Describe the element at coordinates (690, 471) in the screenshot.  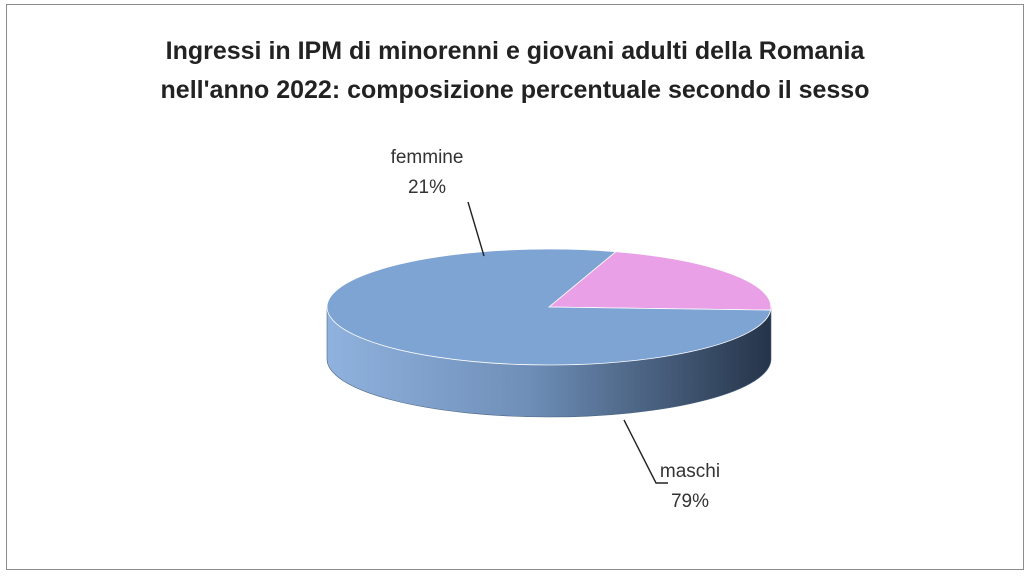
I see `data-label-maschi-name: maschi` at that location.